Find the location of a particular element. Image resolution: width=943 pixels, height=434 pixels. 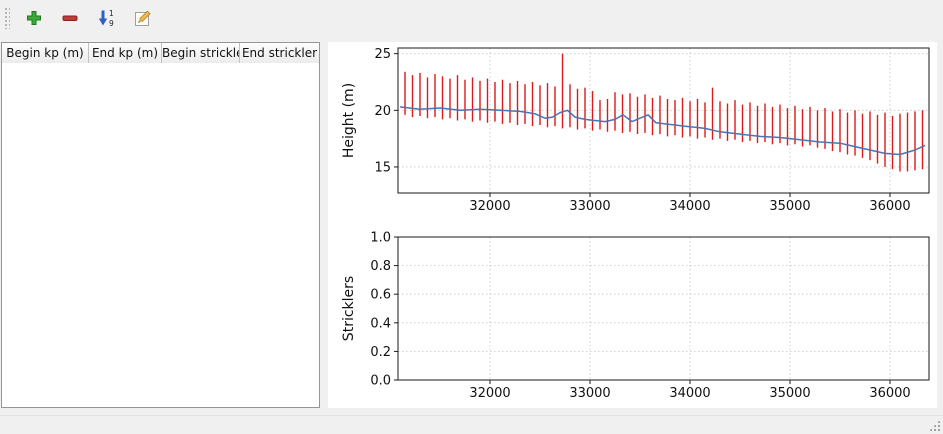

sort-rows-button: 1 9 is located at coordinates (106, 18).